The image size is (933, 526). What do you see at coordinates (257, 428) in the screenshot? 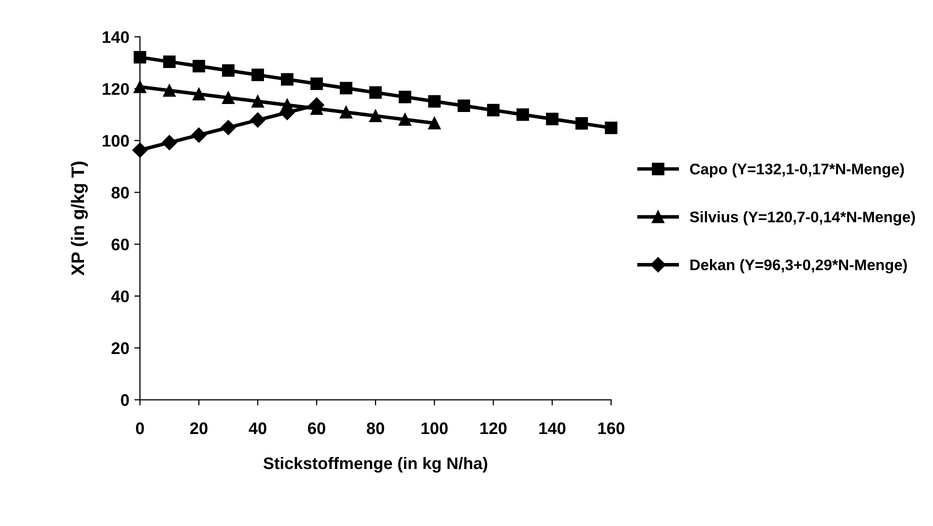
I see `x-tick-label: 40` at bounding box center [257, 428].